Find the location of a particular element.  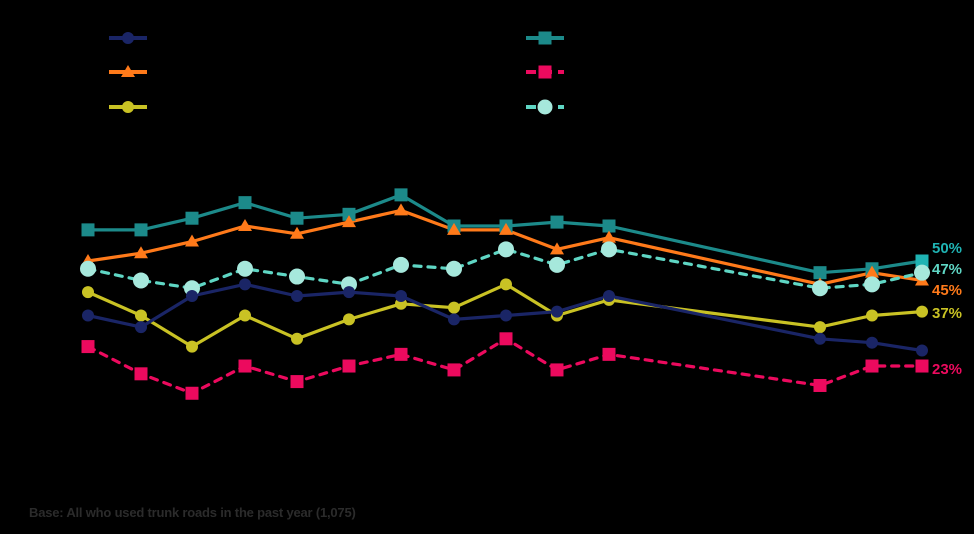

legend-item-orange is located at coordinates (128, 71).